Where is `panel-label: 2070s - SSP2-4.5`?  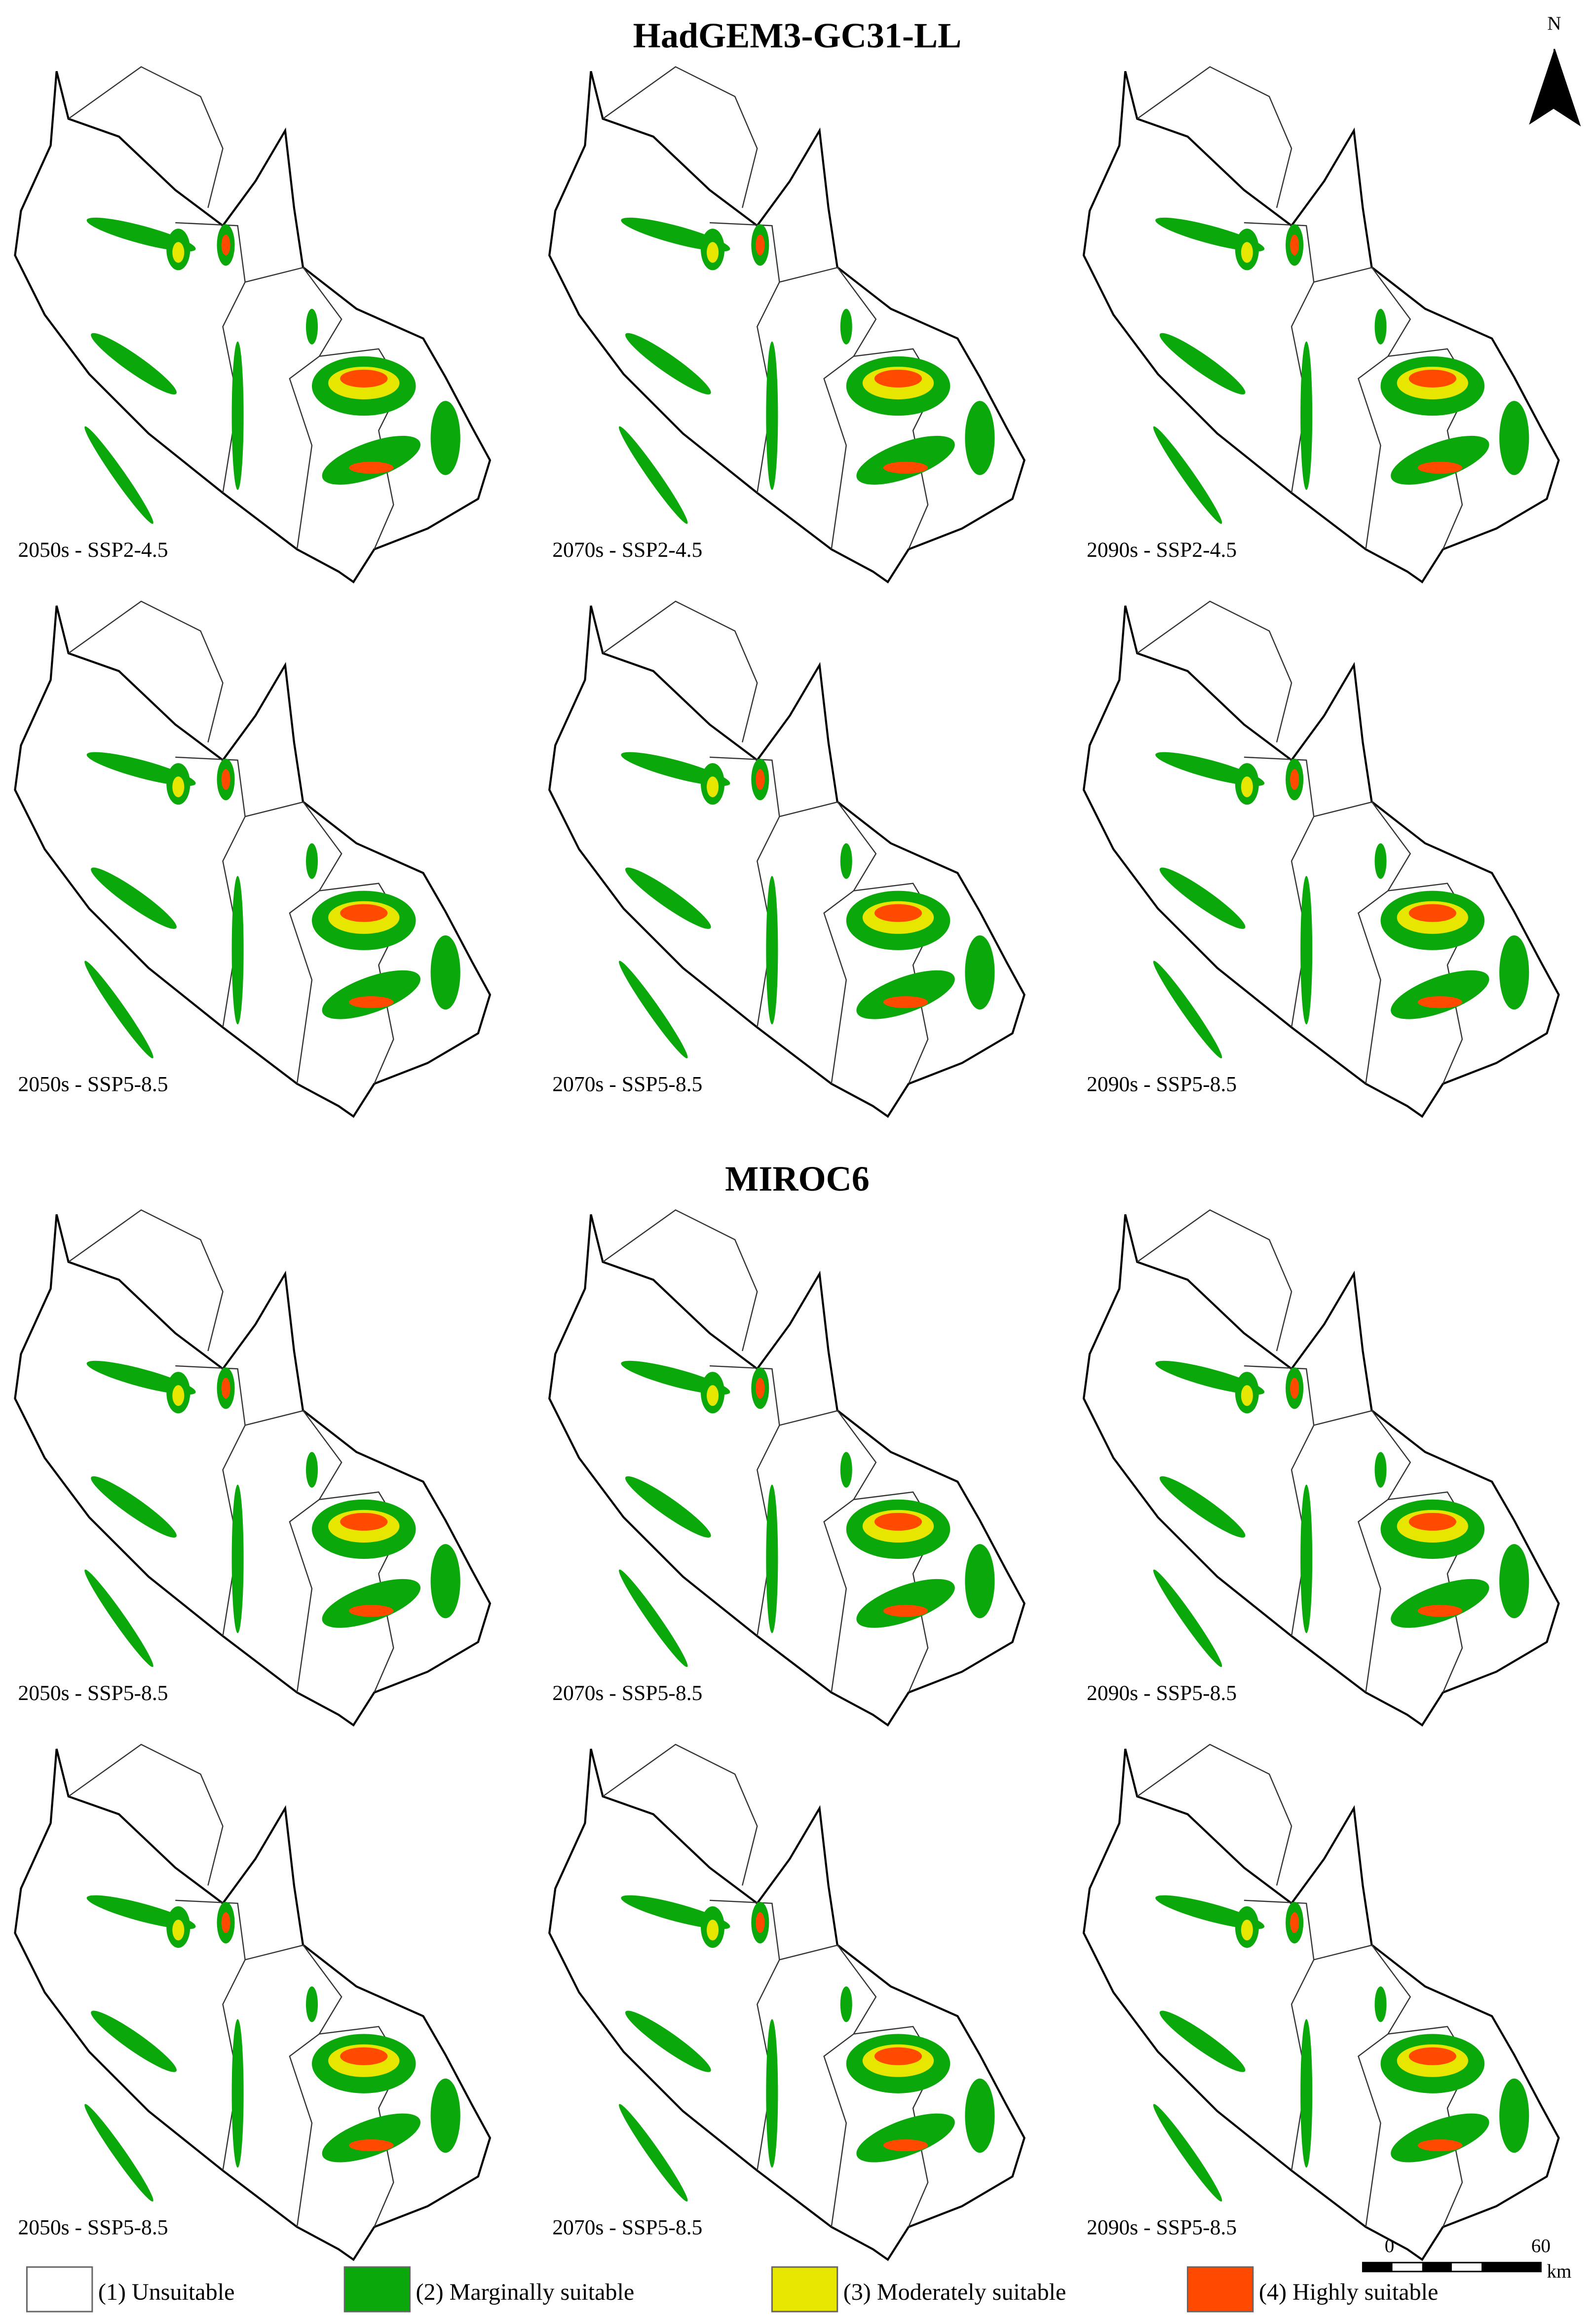 panel-label: 2070s - SSP2-4.5 is located at coordinates (627, 550).